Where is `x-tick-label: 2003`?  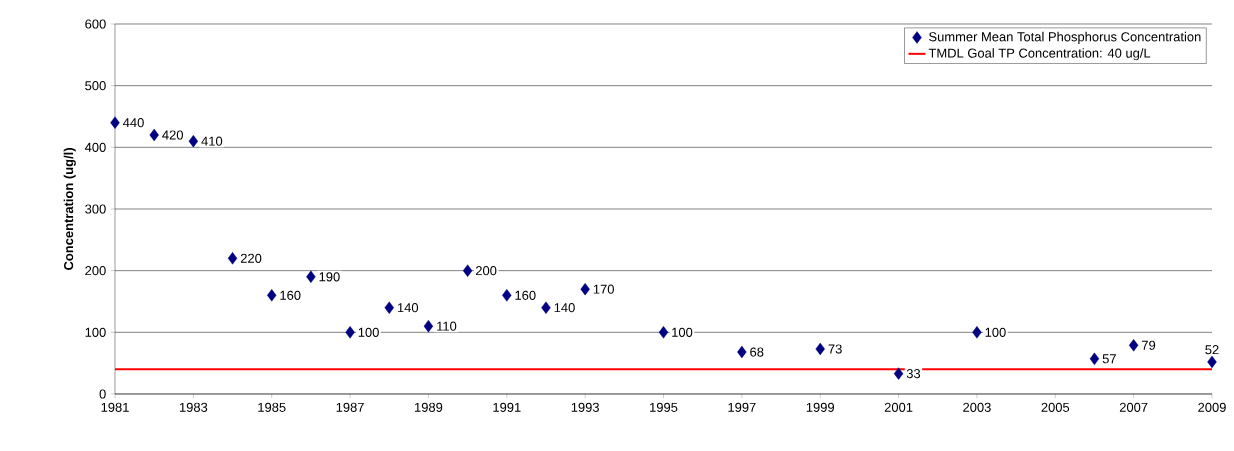 x-tick-label: 2003 is located at coordinates (977, 407).